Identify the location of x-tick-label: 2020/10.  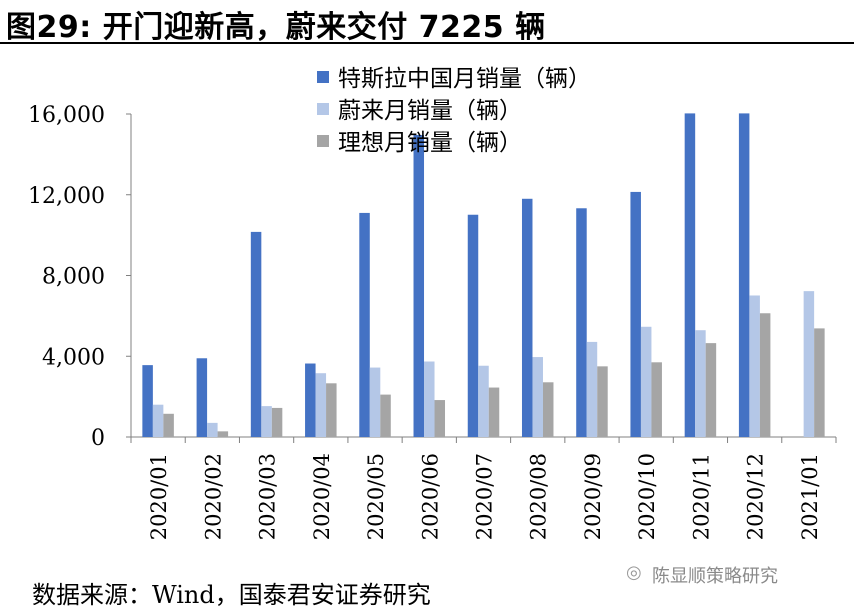
(647, 496).